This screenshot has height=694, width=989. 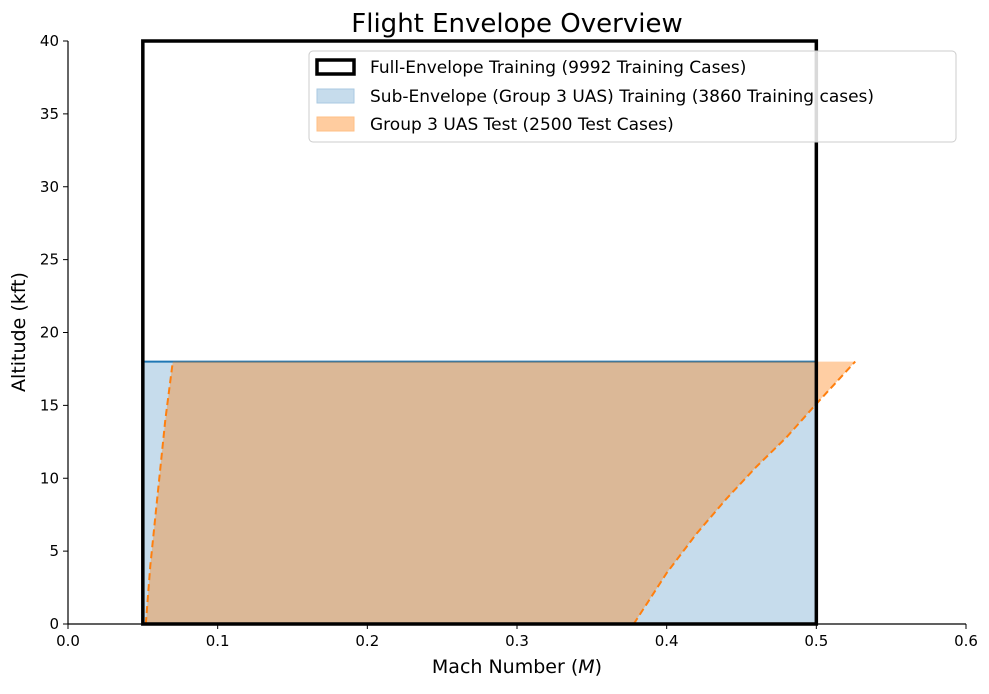 I want to click on x-tick-label: 0.2, so click(x=367, y=641).